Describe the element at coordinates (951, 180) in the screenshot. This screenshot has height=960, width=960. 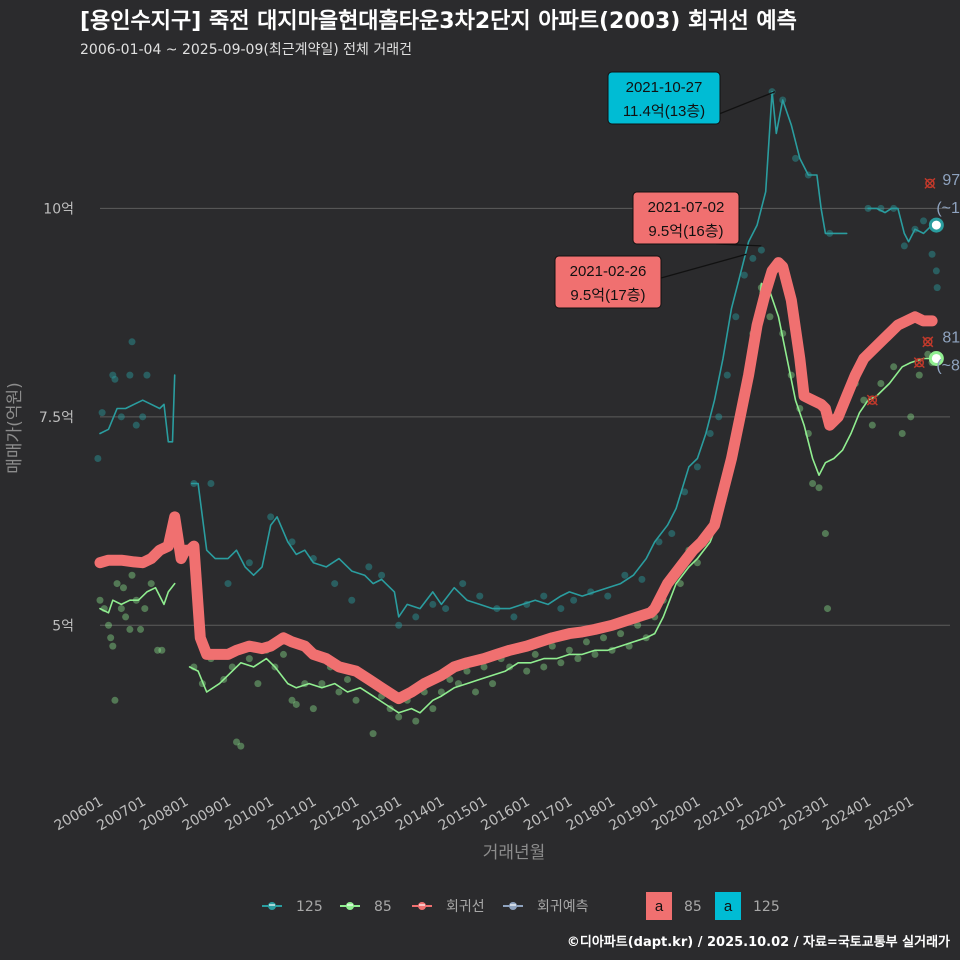
I see `end-value-125: 97,967` at that location.